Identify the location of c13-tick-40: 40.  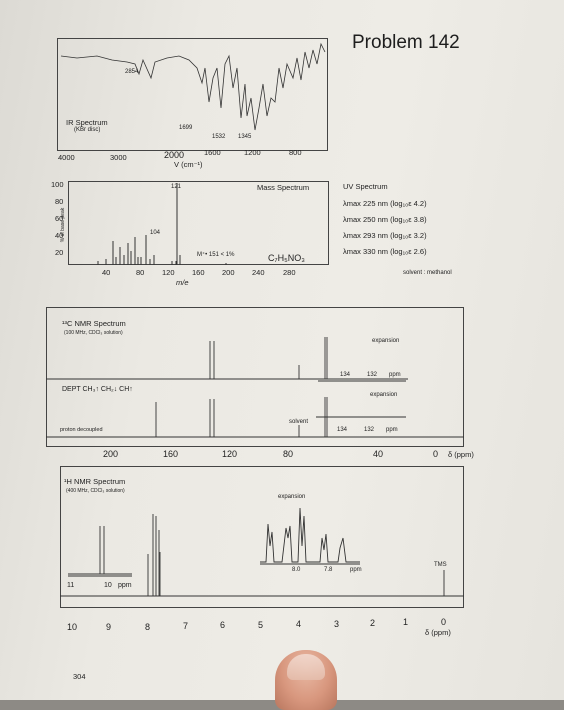
(378, 454).